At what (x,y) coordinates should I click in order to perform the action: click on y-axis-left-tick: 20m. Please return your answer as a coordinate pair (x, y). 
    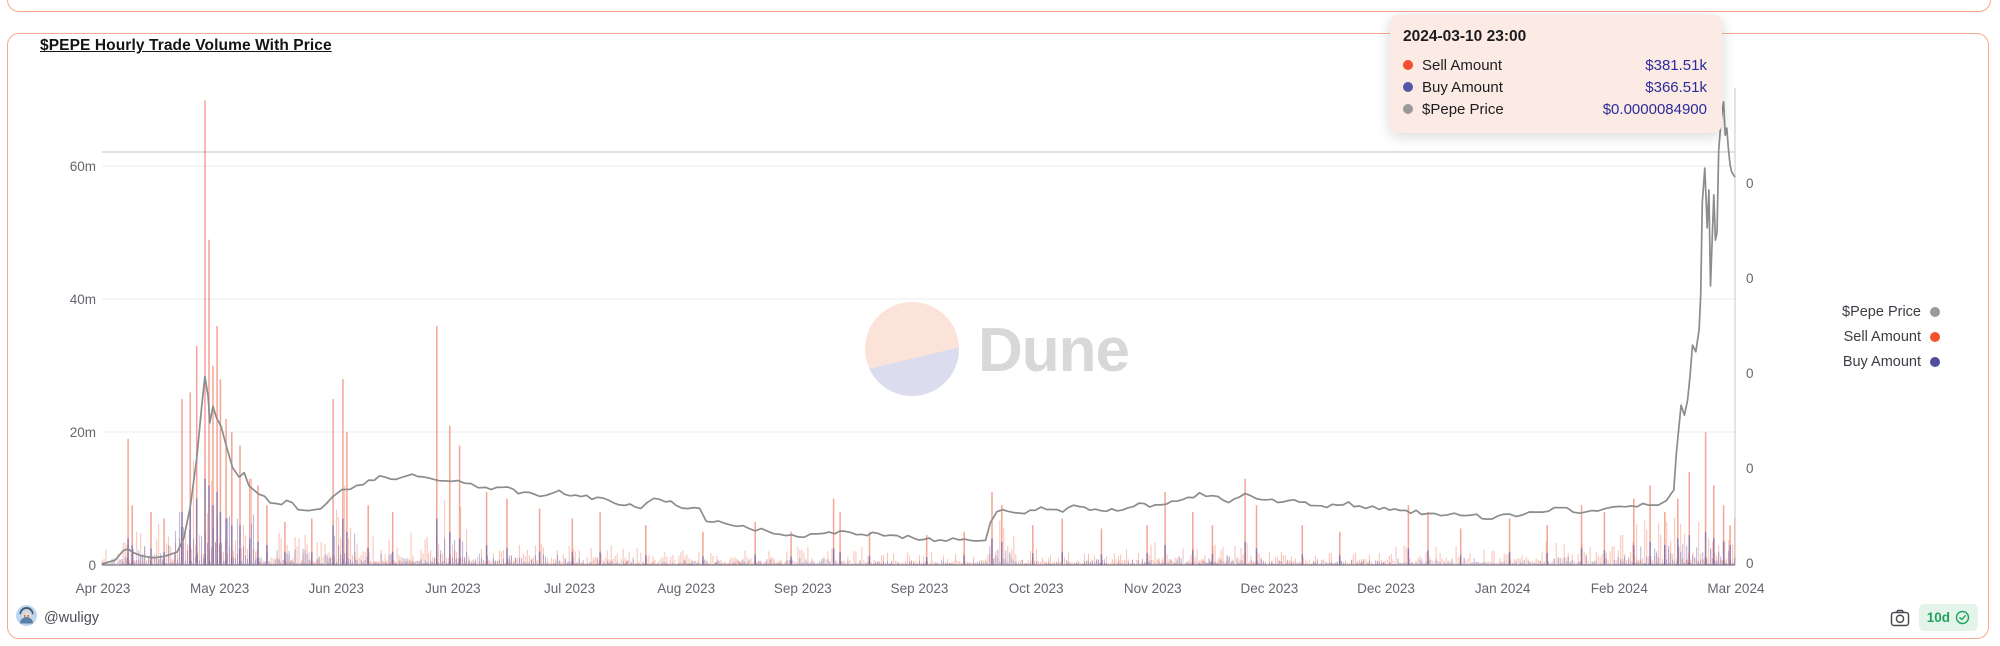
    Looking at the image, I should click on (83, 432).